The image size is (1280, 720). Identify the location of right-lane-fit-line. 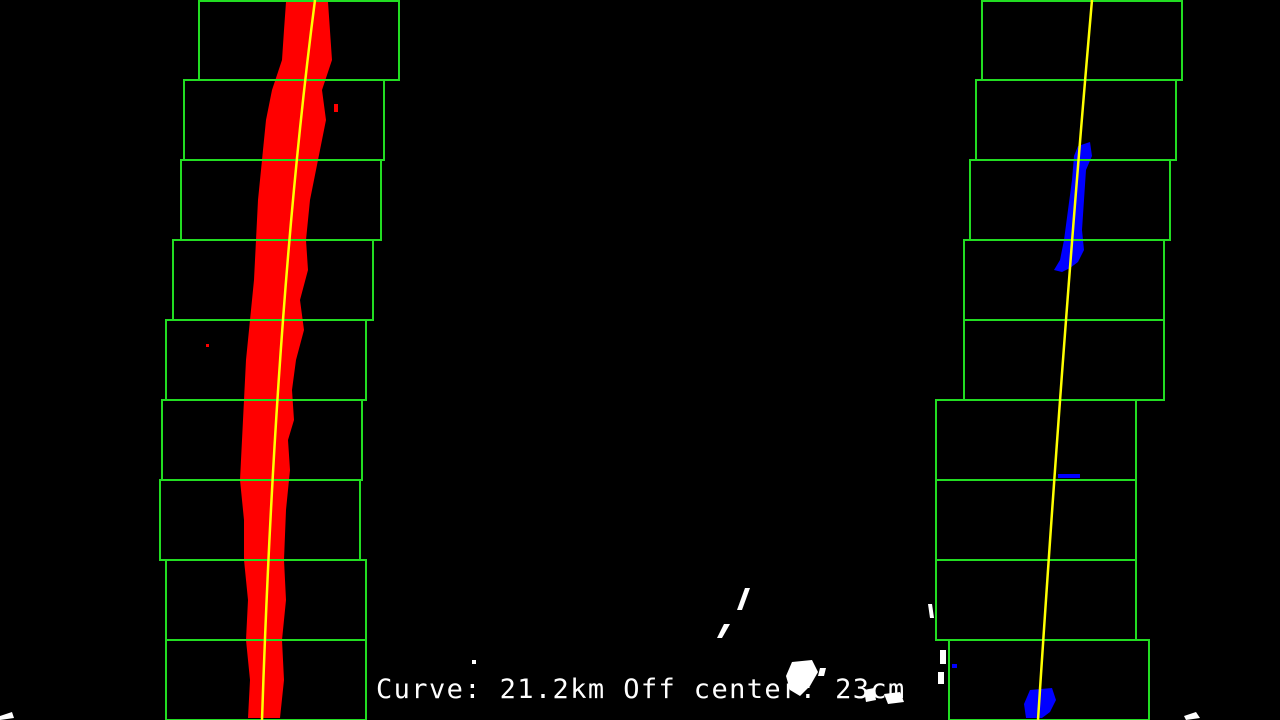
(1065, 360).